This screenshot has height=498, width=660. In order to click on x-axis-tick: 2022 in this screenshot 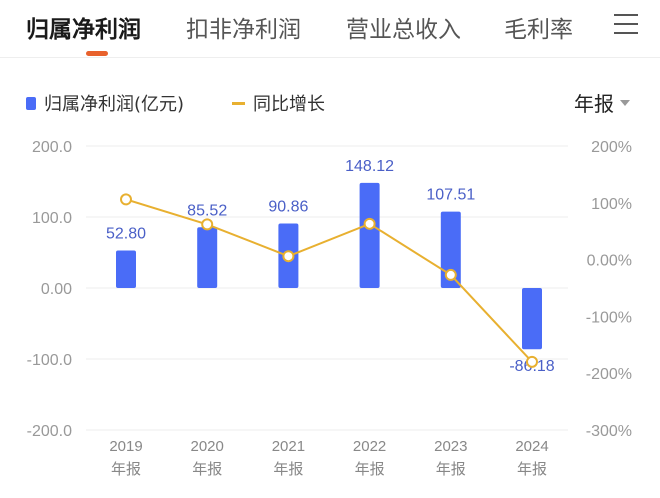, I will do `click(369, 446)`.